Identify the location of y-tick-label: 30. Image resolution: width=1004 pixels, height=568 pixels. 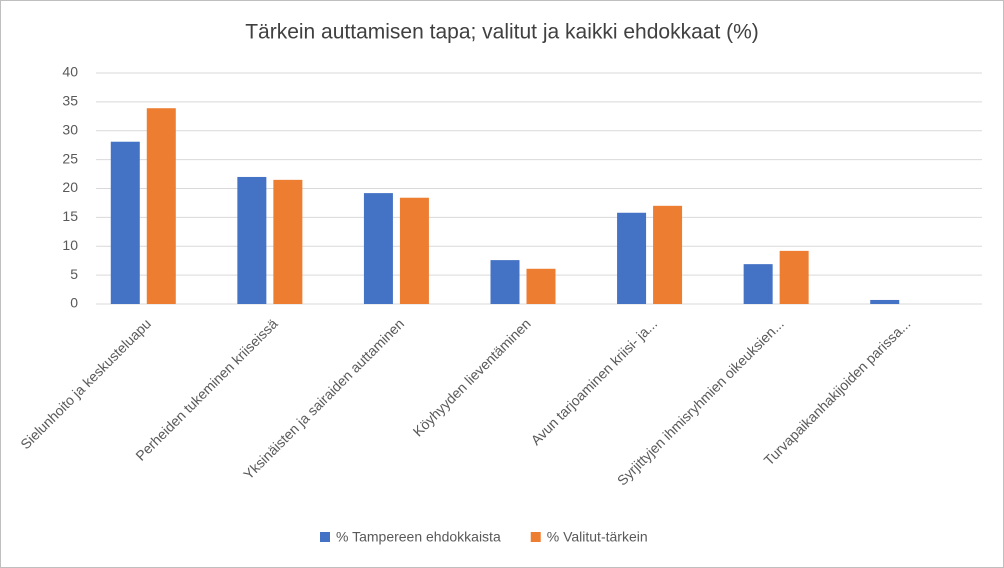
(70, 129).